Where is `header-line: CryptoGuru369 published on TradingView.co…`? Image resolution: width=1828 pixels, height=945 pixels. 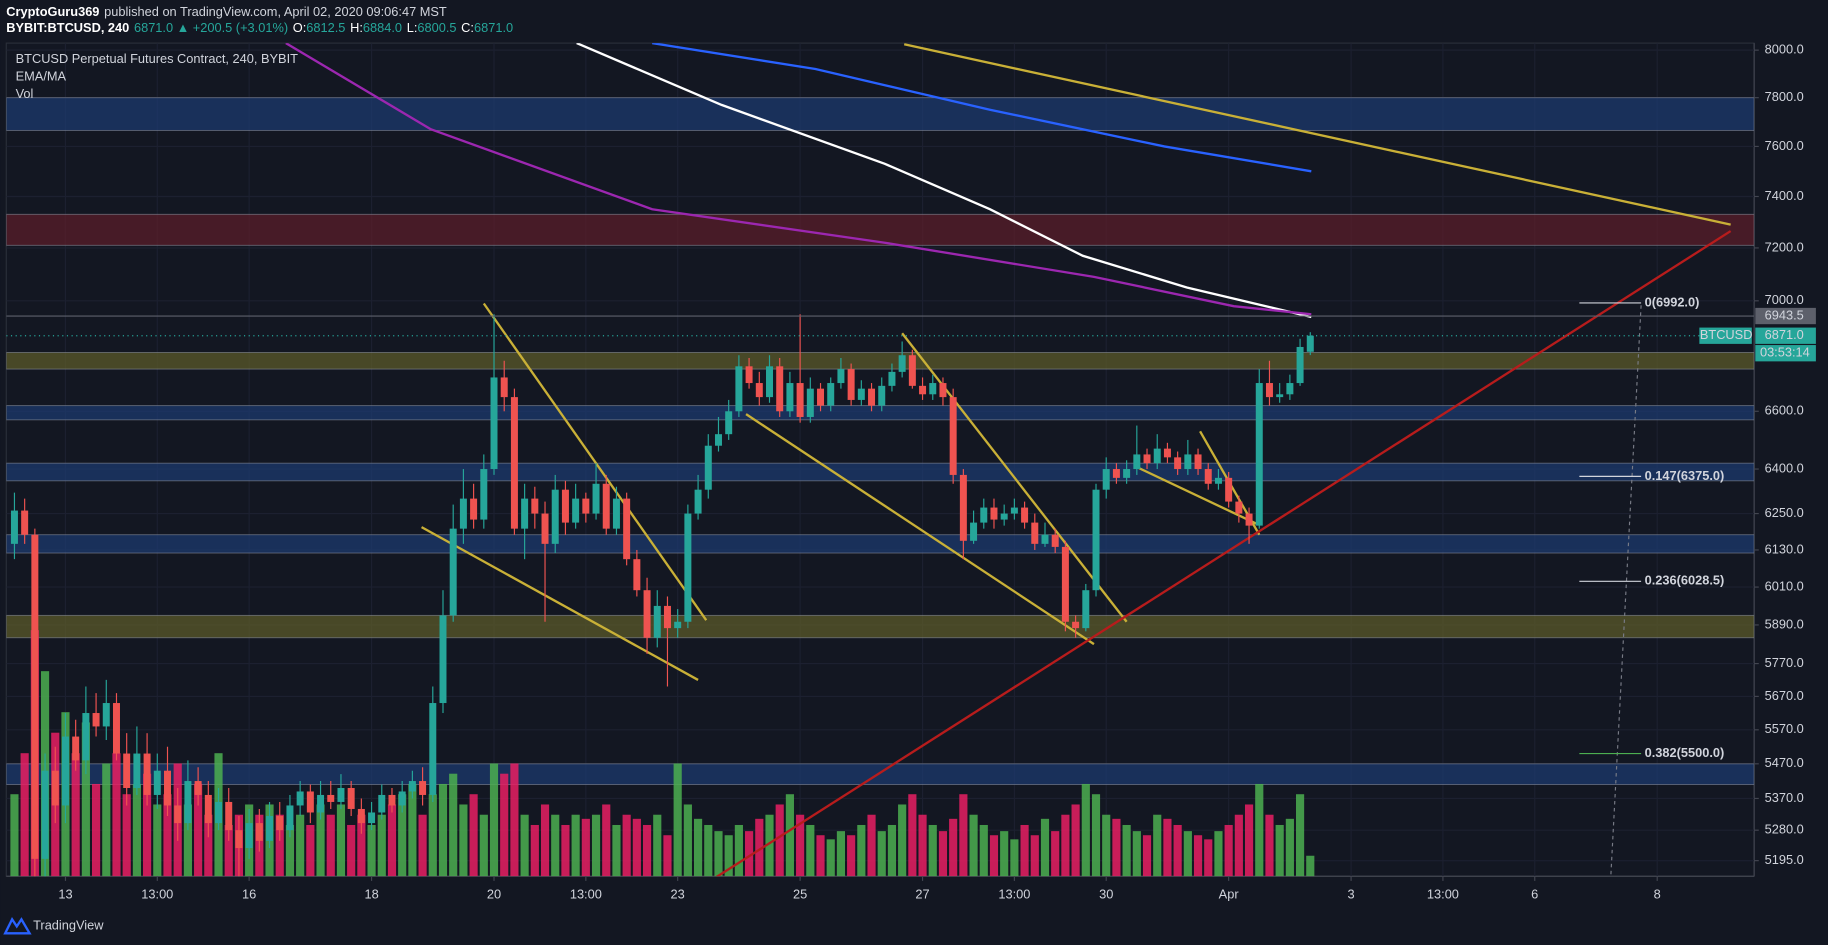 header-line: CryptoGuru369 published on TradingView.co… is located at coordinates (226, 11).